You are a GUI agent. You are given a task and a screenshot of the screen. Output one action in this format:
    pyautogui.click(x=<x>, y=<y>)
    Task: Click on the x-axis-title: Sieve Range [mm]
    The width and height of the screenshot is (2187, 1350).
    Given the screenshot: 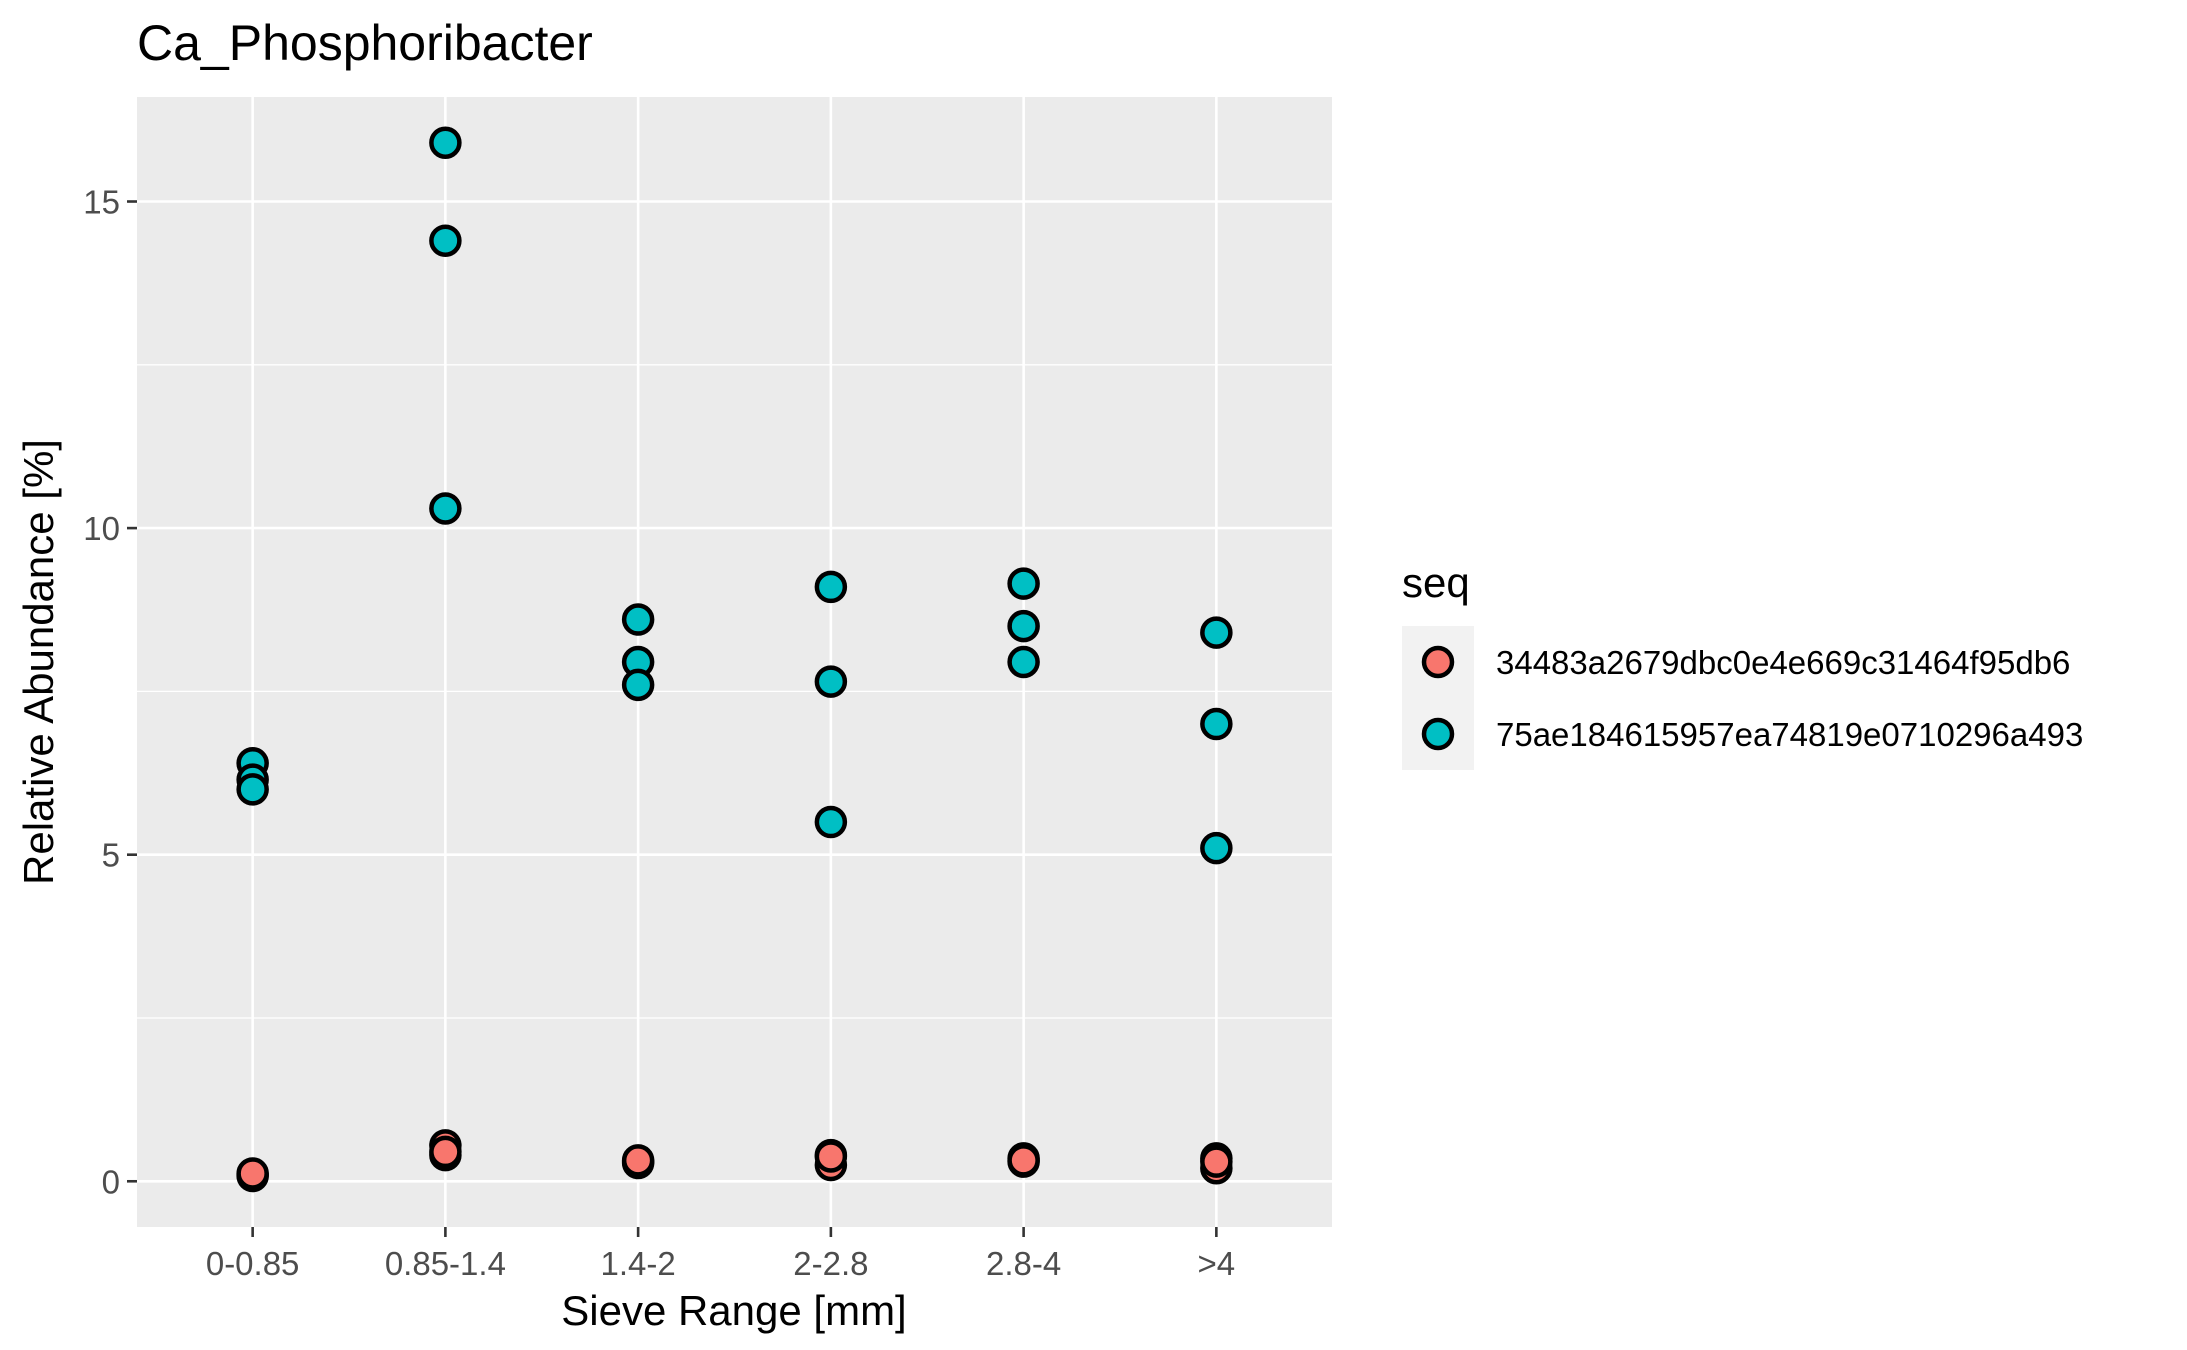 What is the action you would take?
    pyautogui.click(x=733, y=1310)
    